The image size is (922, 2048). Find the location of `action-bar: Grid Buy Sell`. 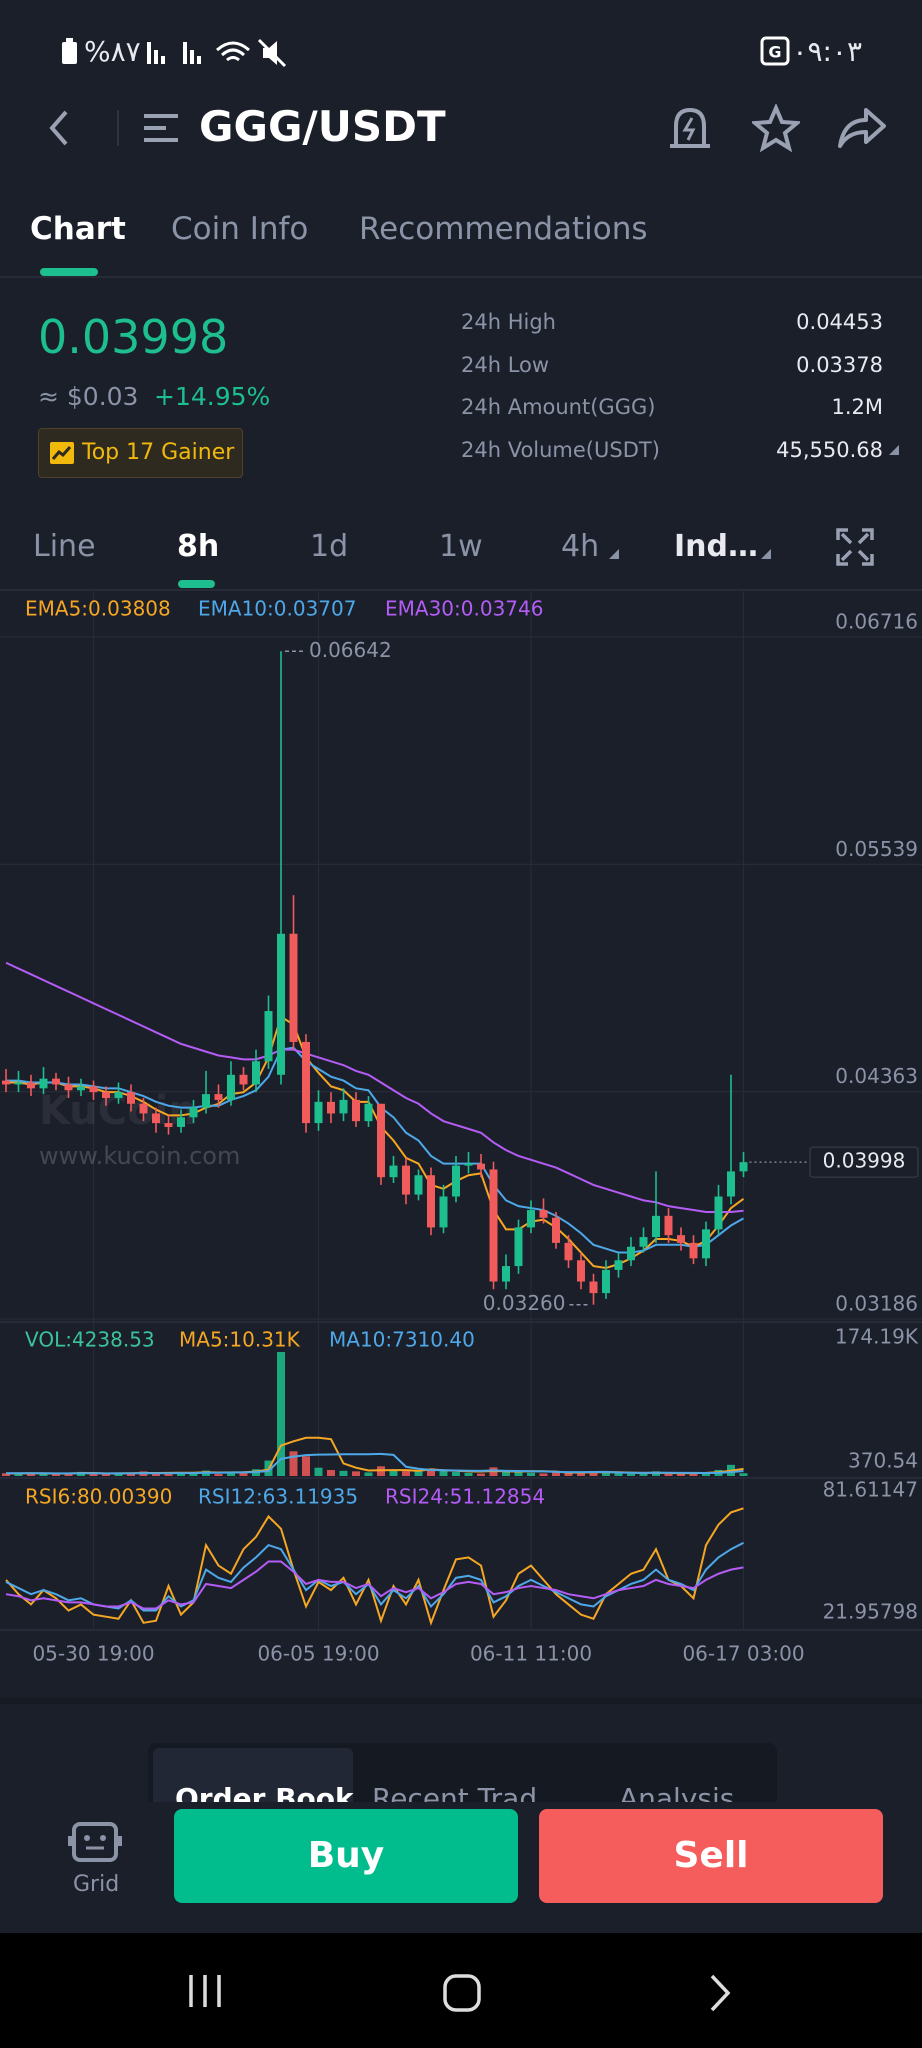

action-bar: Grid Buy Sell is located at coordinates (461, 1867).